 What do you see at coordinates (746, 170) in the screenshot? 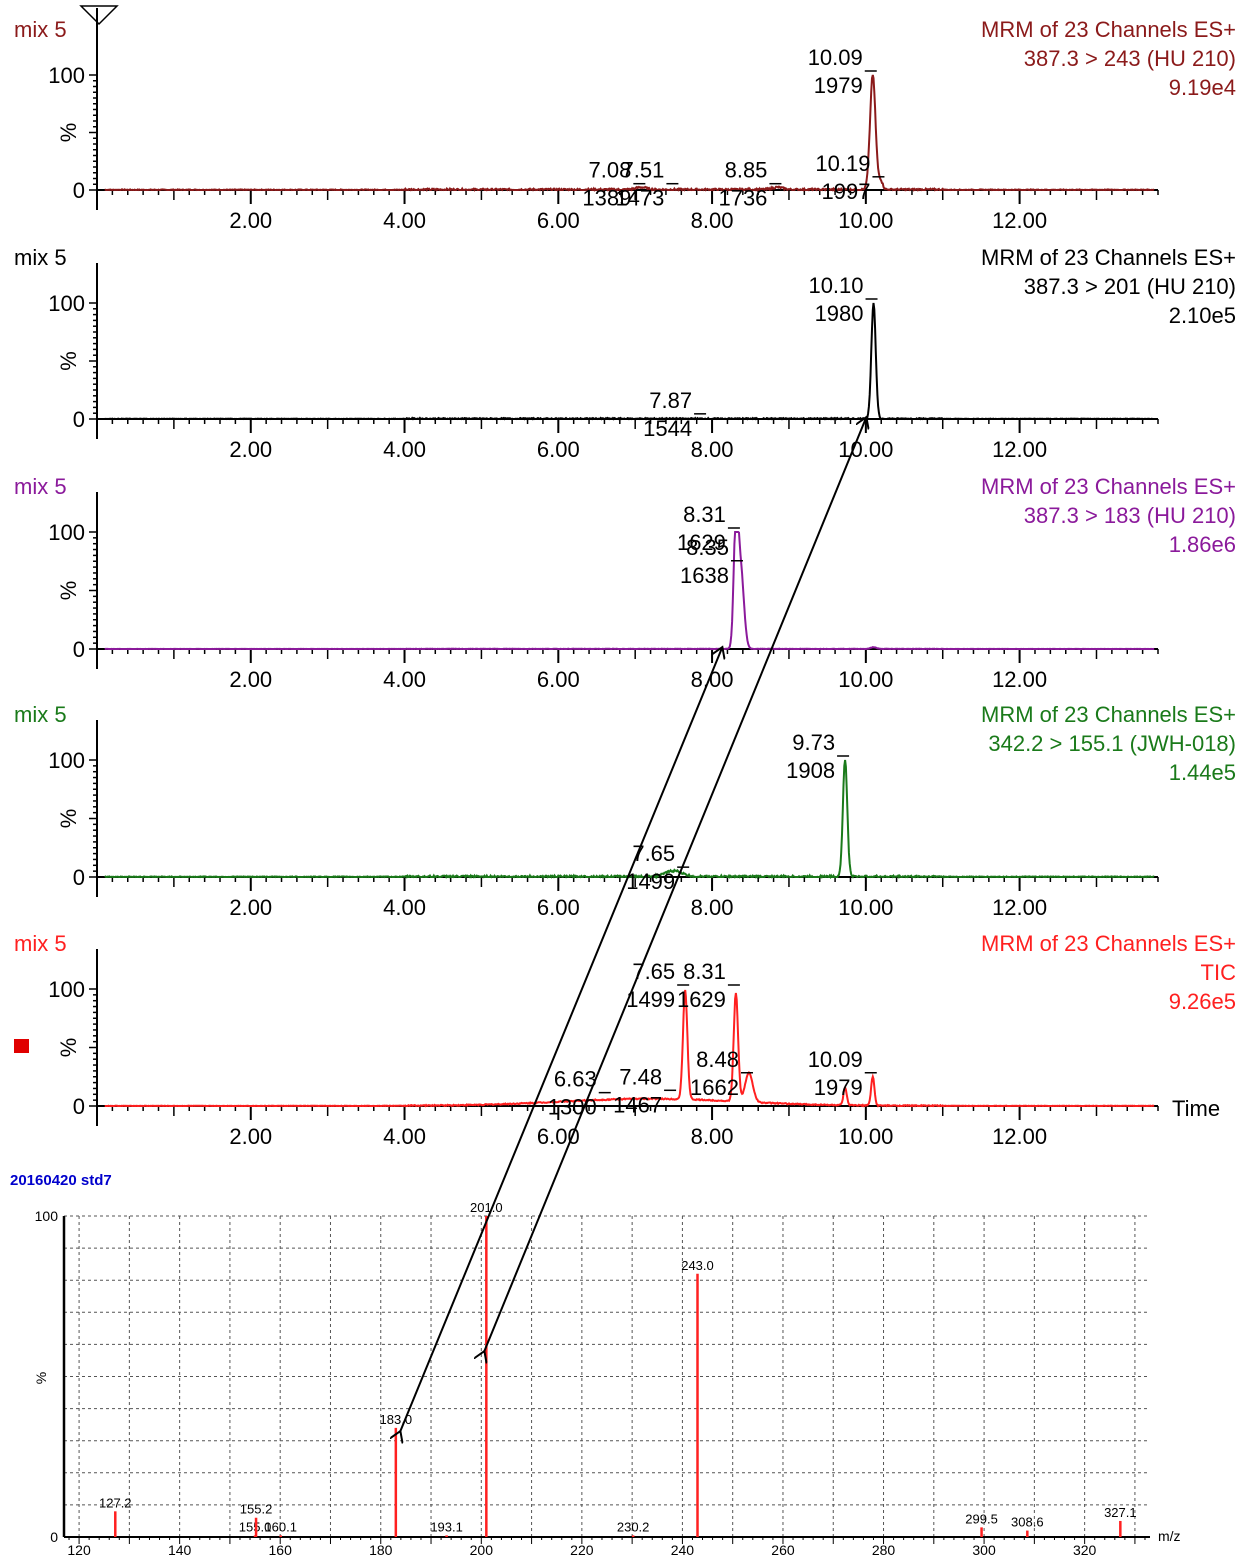
I see `peak-rt-label: 8.85` at bounding box center [746, 170].